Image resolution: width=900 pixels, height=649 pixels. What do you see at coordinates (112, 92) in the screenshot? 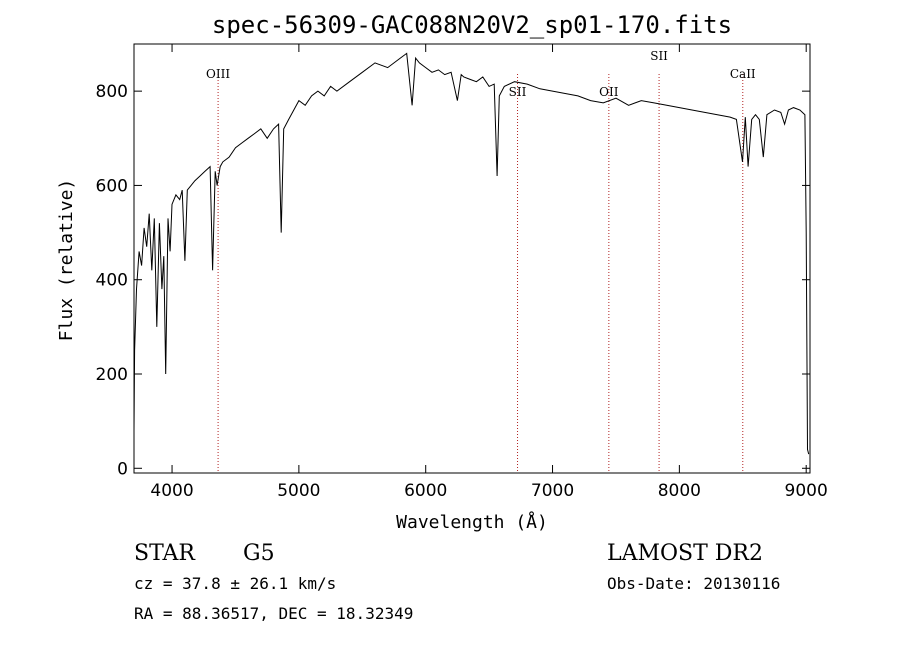
I see `y-tick-label: 800` at bounding box center [112, 92].